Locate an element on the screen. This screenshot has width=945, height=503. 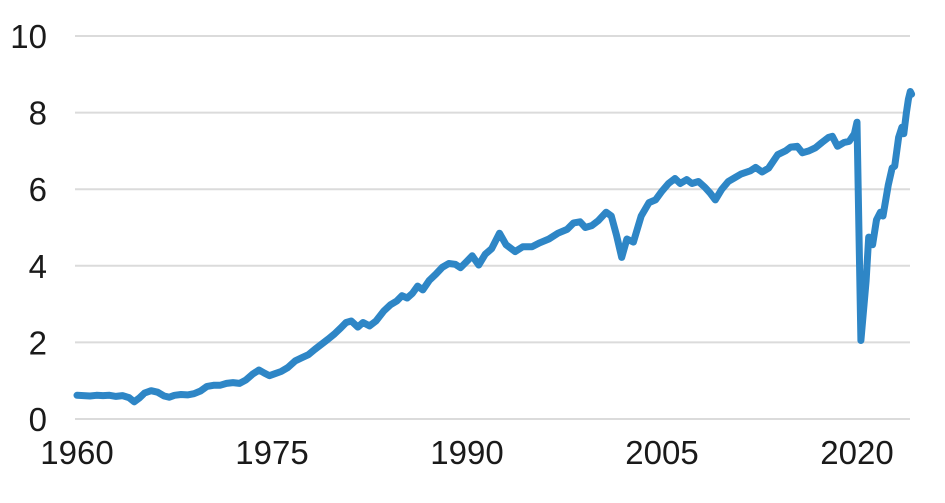
y-tick-label-4: 4 is located at coordinates (38, 266).